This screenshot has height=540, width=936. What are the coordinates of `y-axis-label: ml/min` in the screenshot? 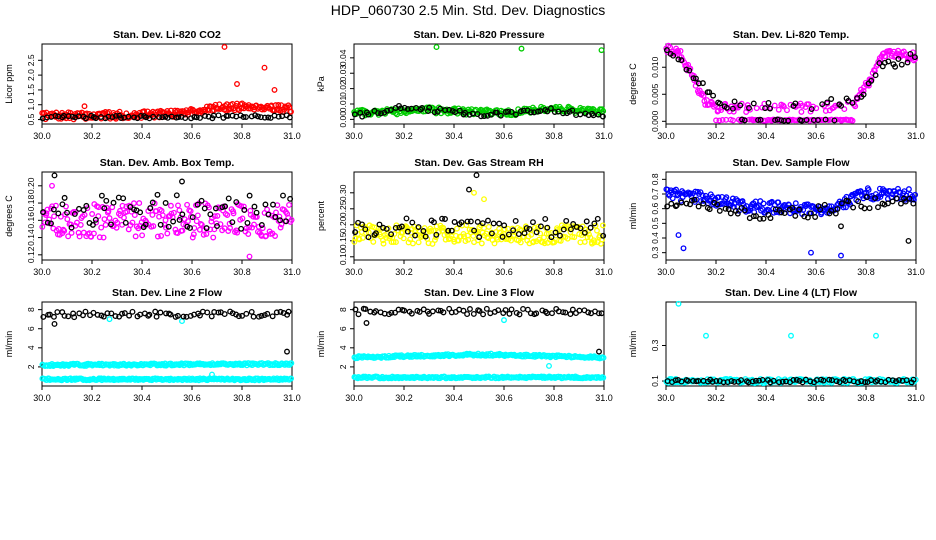 It's located at (321, 344).